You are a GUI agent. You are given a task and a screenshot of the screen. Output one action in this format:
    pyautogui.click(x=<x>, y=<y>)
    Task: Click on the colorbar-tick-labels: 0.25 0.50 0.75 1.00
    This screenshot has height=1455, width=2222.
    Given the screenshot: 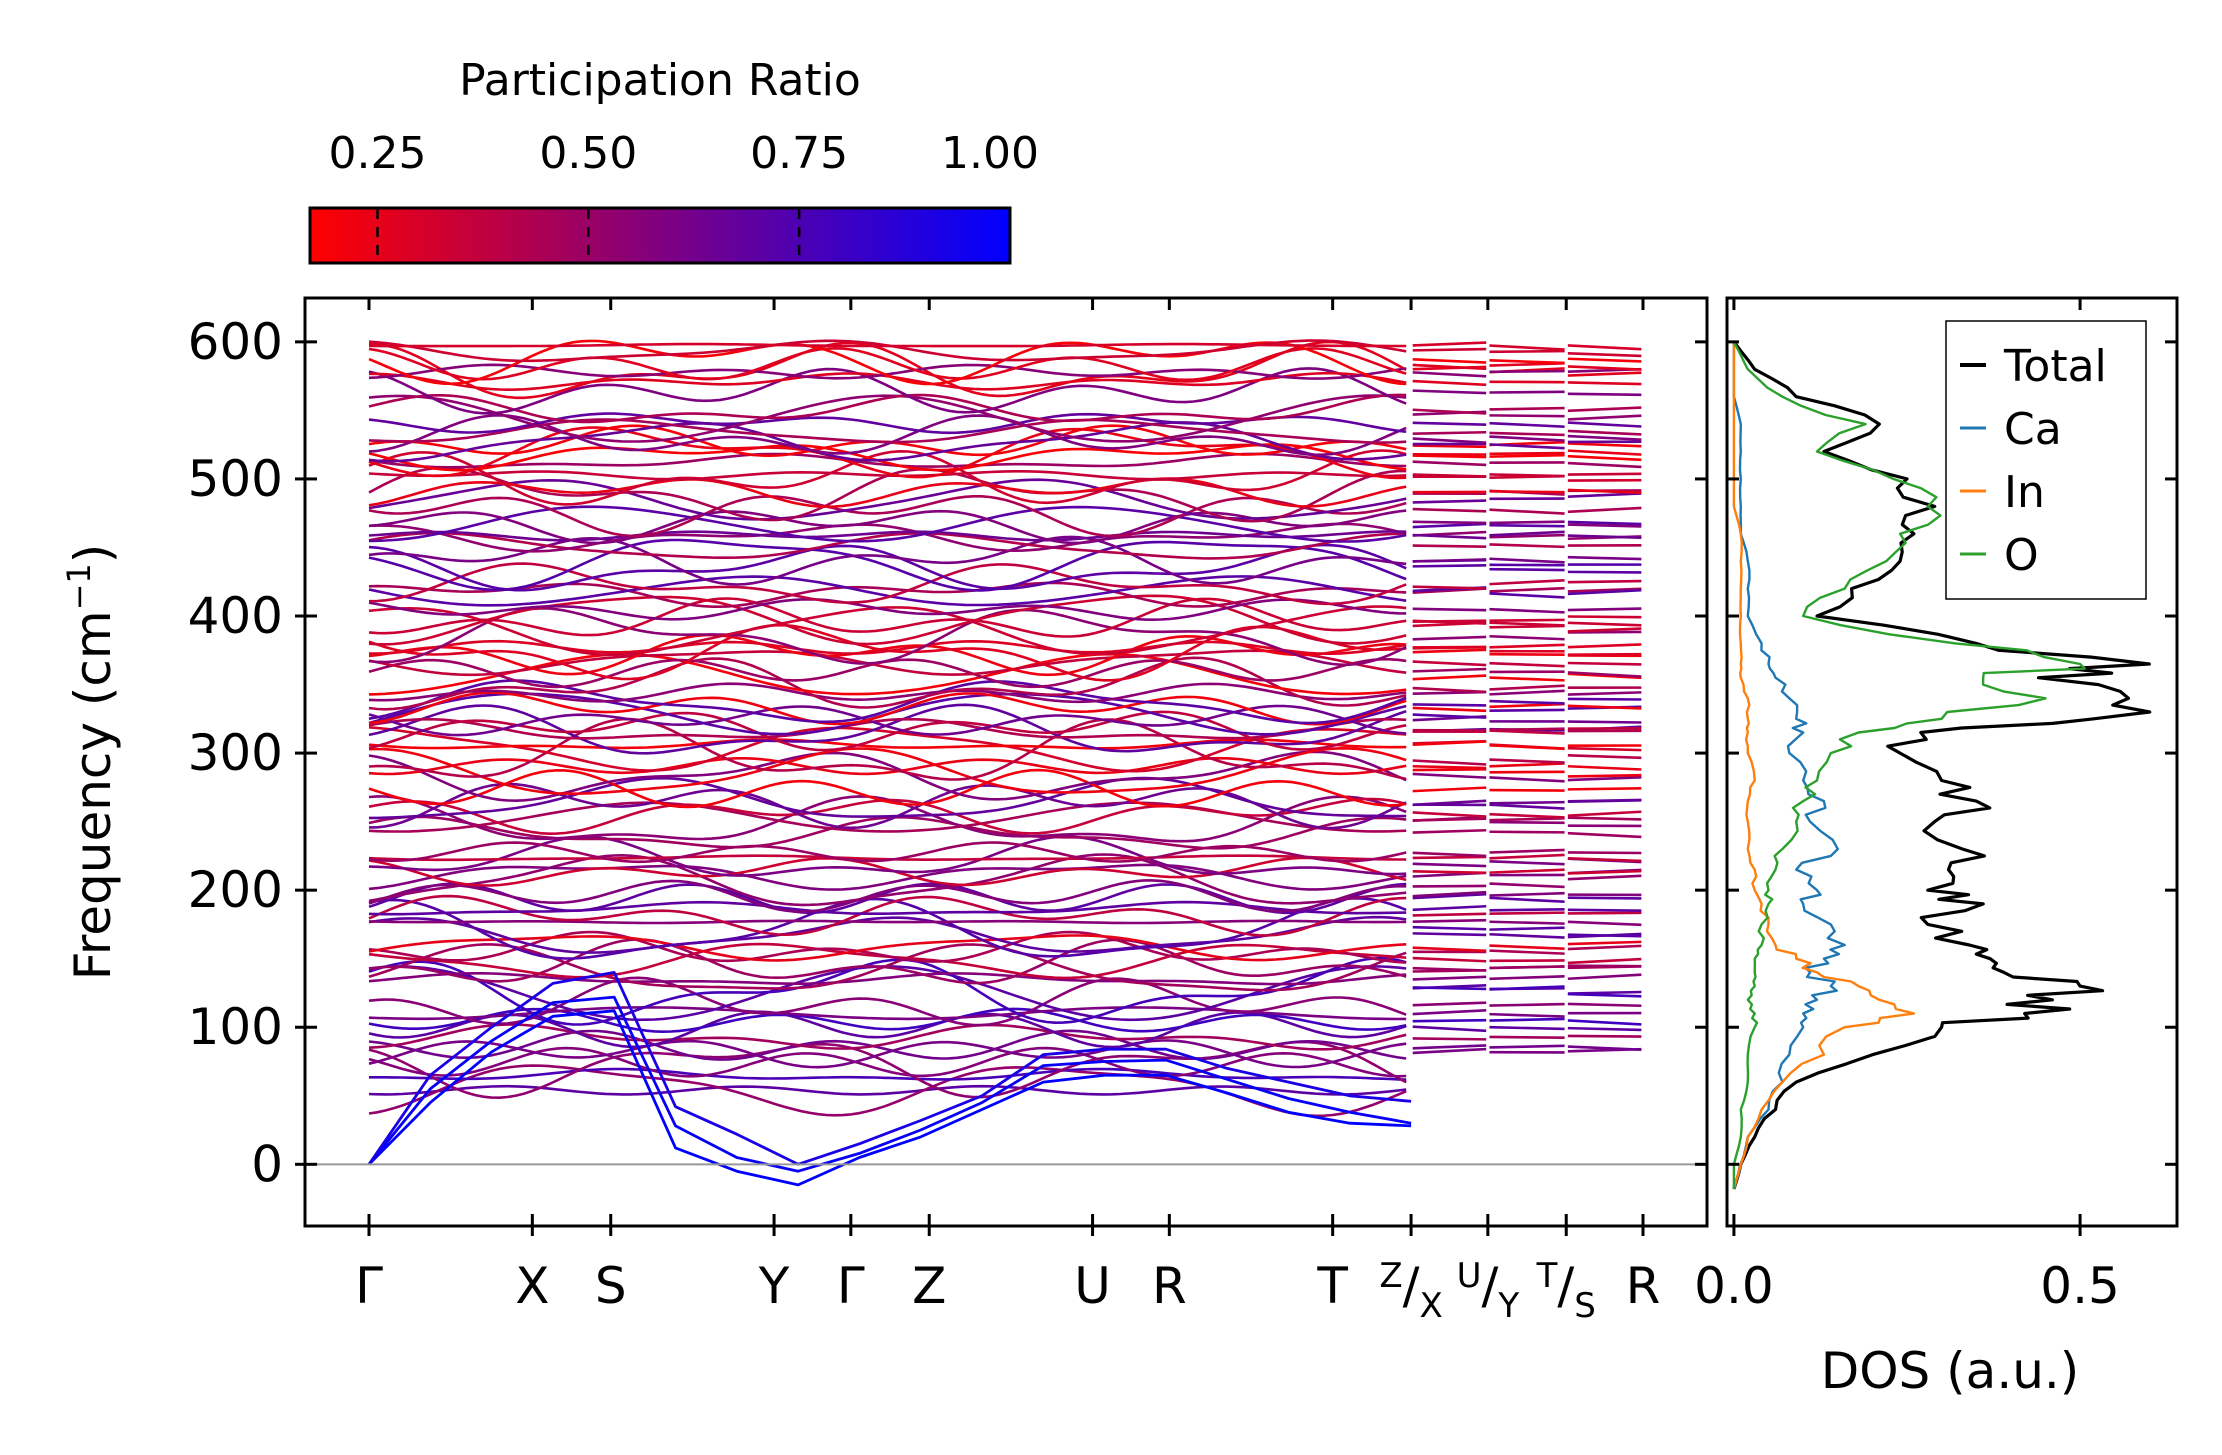 What is the action you would take?
    pyautogui.click(x=683, y=153)
    